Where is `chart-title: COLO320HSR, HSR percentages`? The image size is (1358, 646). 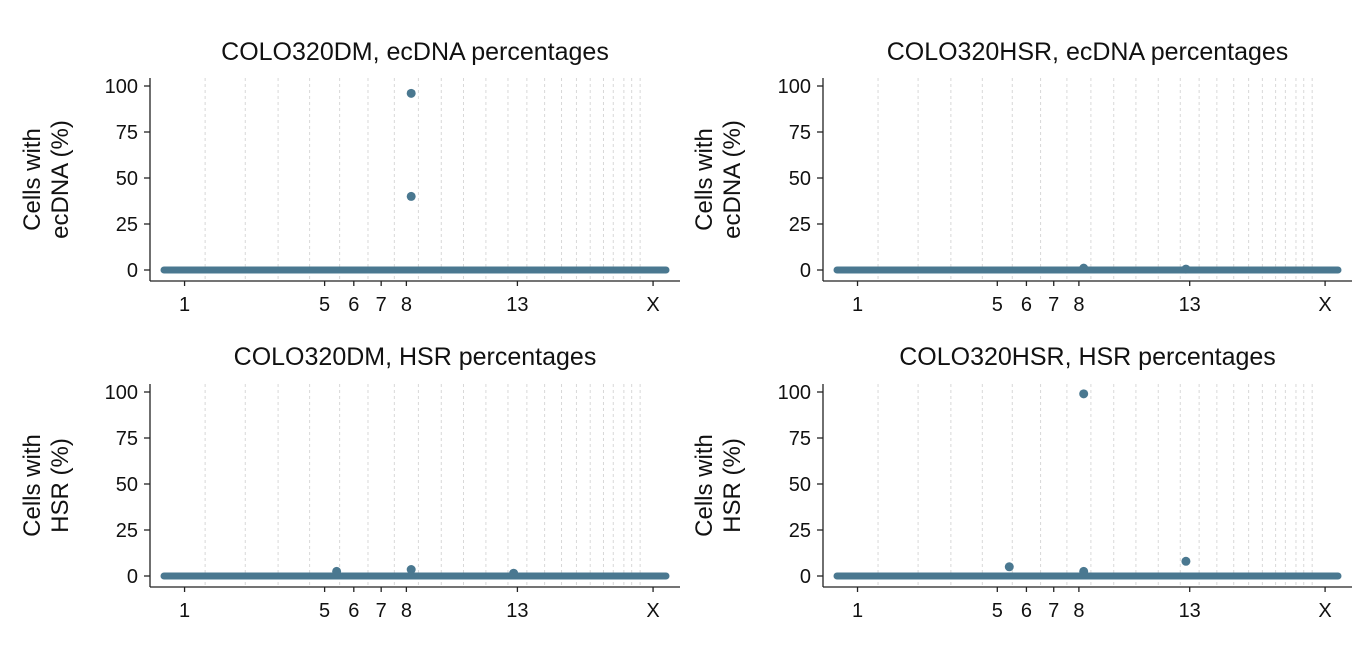 chart-title: COLO320HSR, HSR percentages is located at coordinates (1087, 357).